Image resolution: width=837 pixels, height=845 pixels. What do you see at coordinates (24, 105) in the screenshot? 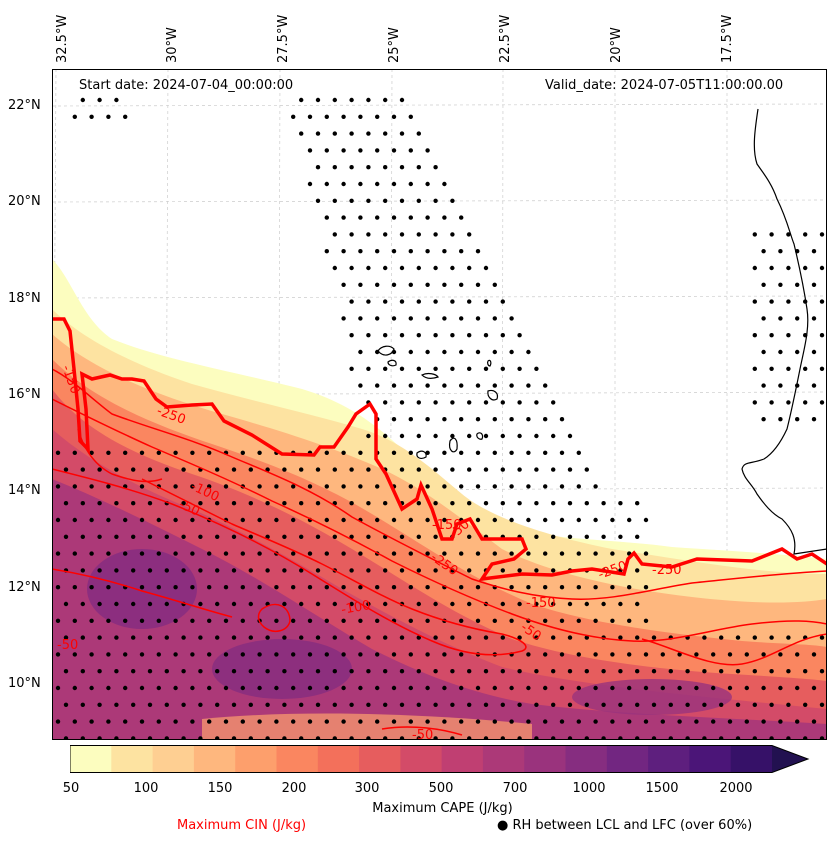
I see `lat-label-22n: 22°N` at bounding box center [24, 105].